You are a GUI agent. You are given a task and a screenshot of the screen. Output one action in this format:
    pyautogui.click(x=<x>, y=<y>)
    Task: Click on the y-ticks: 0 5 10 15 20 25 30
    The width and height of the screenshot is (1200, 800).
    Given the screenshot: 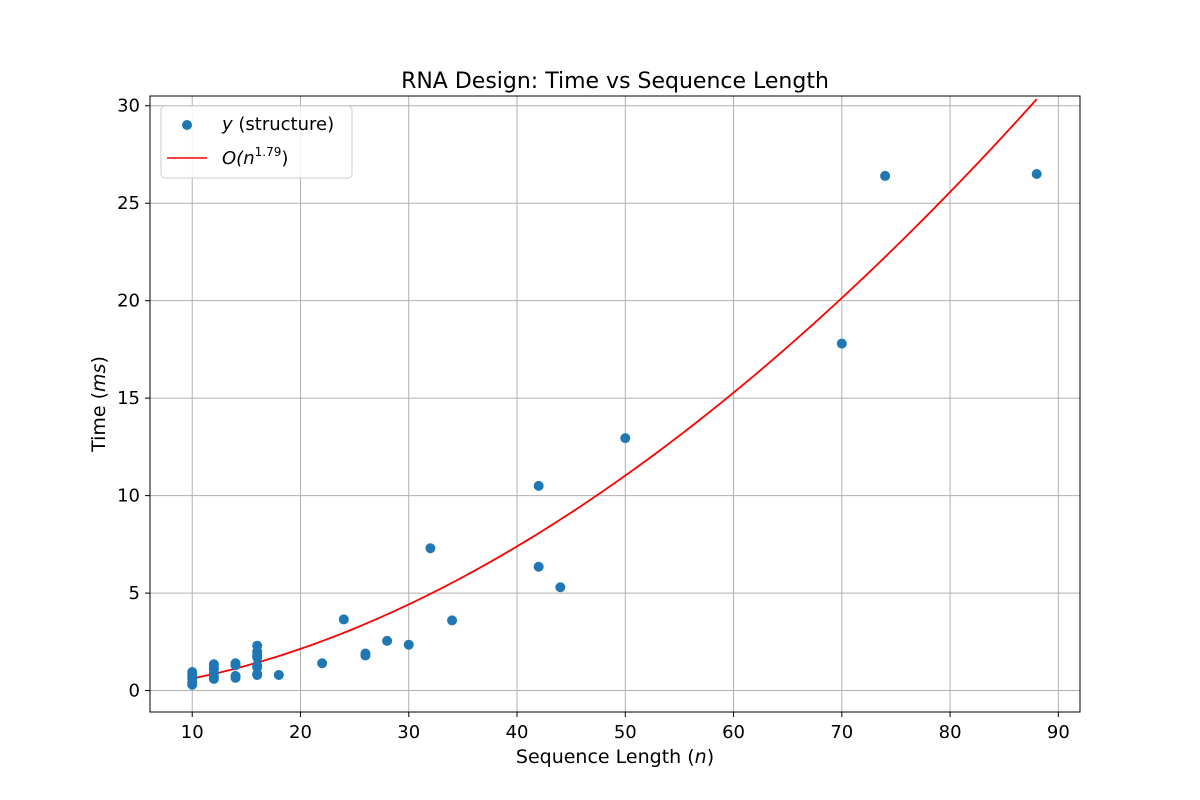 What is the action you would take?
    pyautogui.click(x=133, y=399)
    